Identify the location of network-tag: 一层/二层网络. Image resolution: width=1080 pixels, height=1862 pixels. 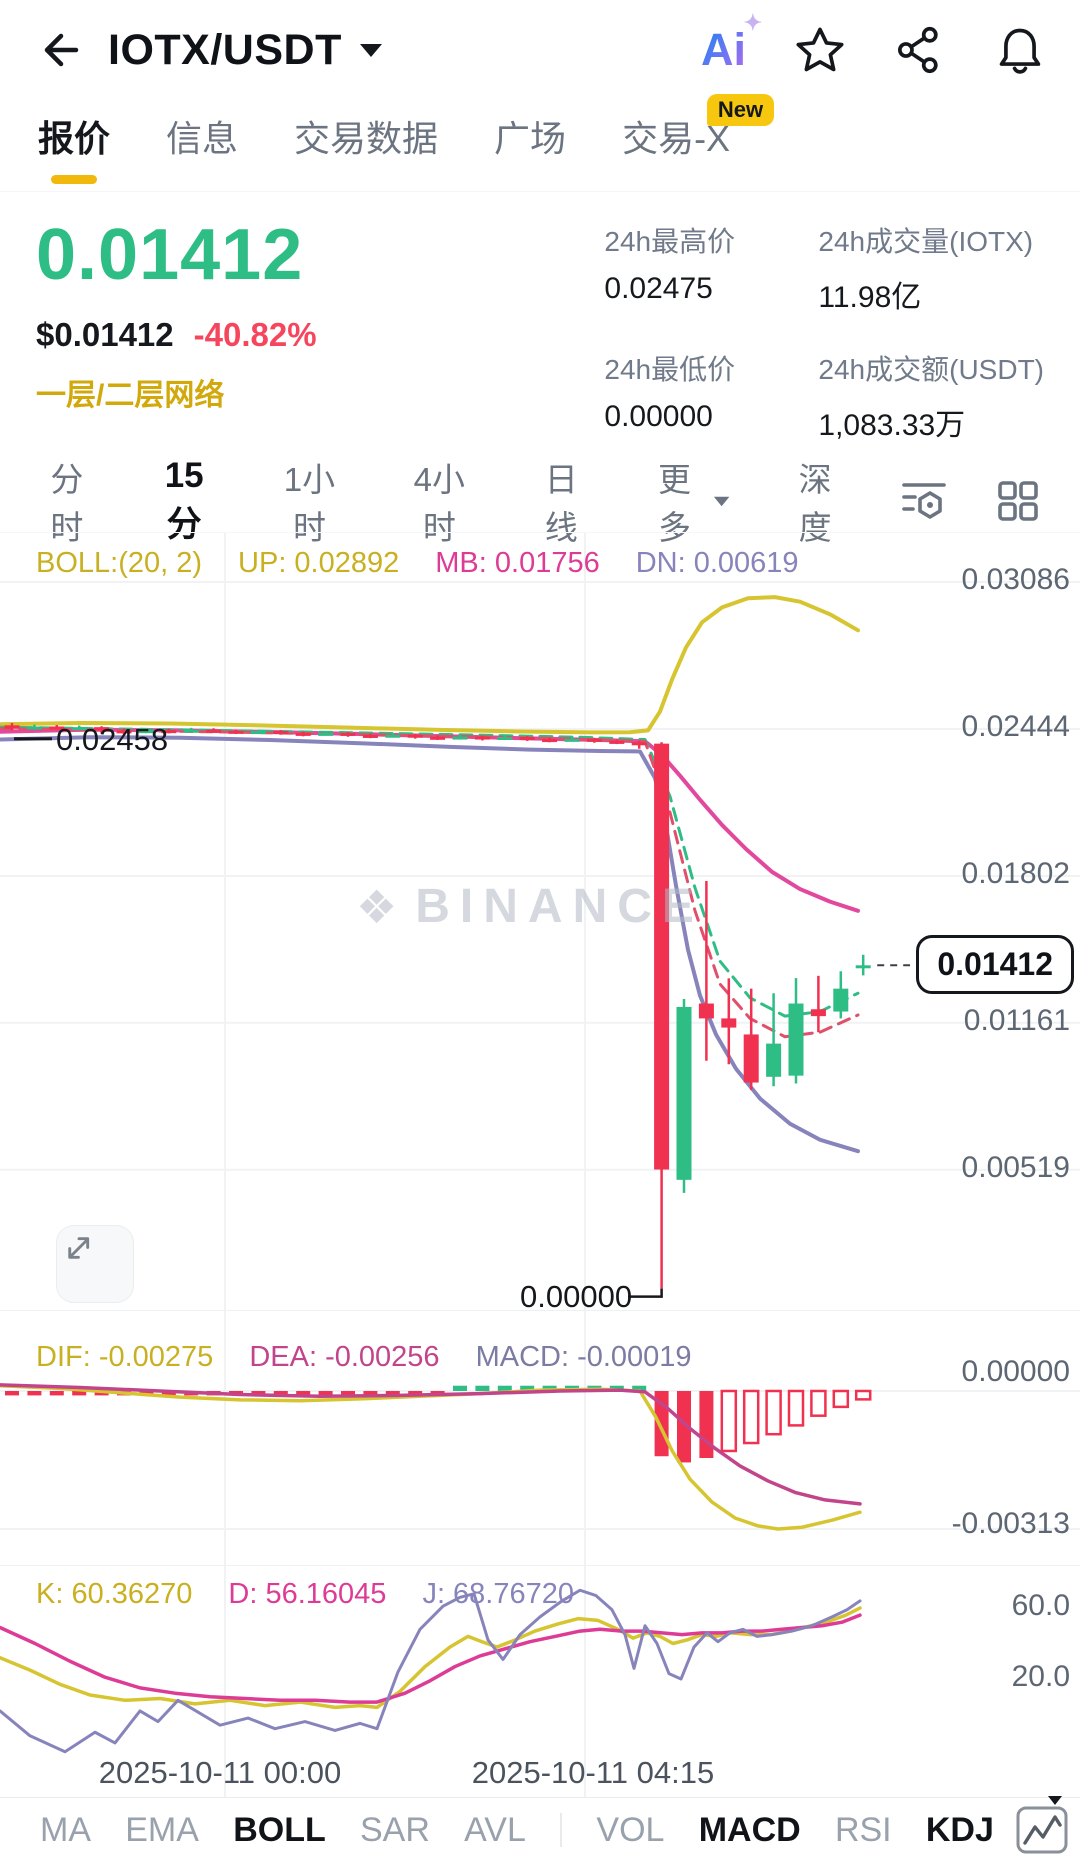
(130, 395).